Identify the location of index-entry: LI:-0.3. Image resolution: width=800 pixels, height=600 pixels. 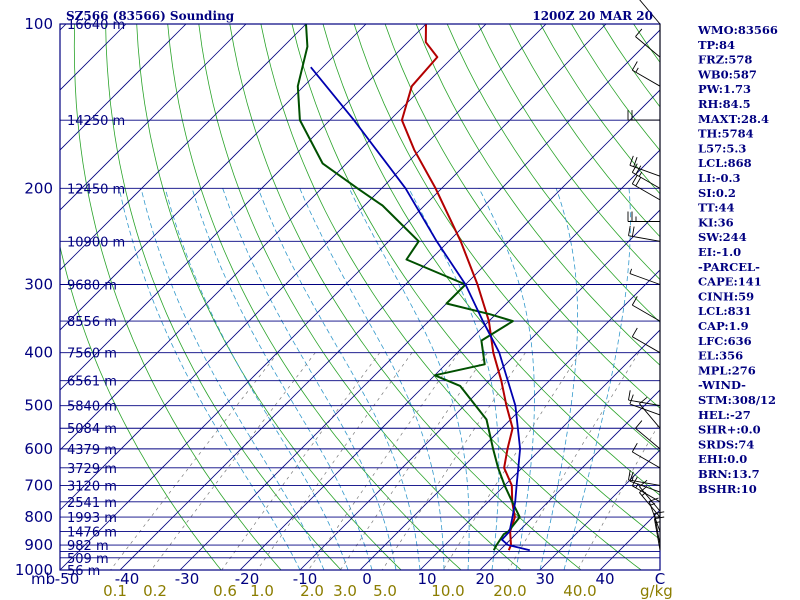
(719, 178).